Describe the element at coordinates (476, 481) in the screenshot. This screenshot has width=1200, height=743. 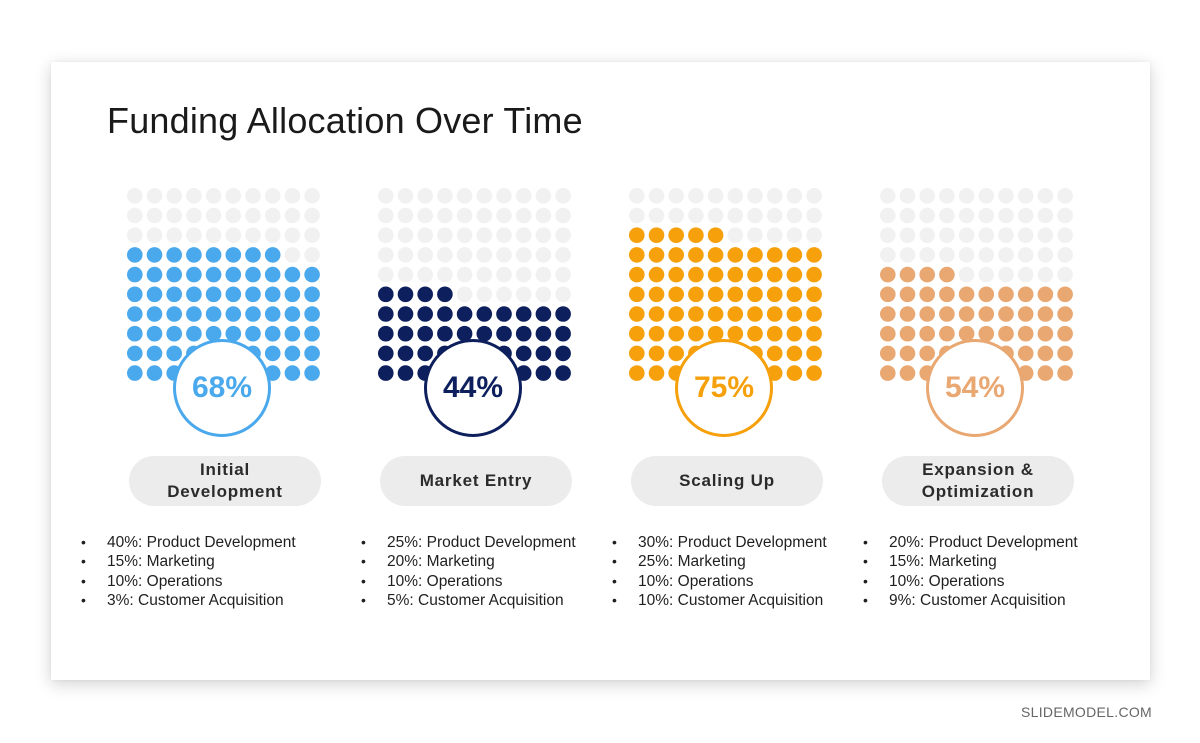
I see `stage-label: Market Entry` at that location.